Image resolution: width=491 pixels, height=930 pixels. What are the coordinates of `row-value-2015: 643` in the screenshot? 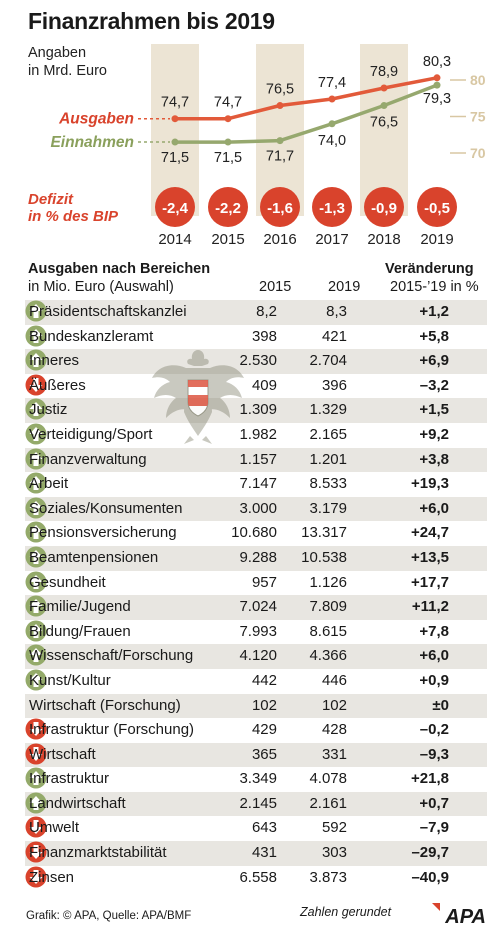 It's located at (264, 828).